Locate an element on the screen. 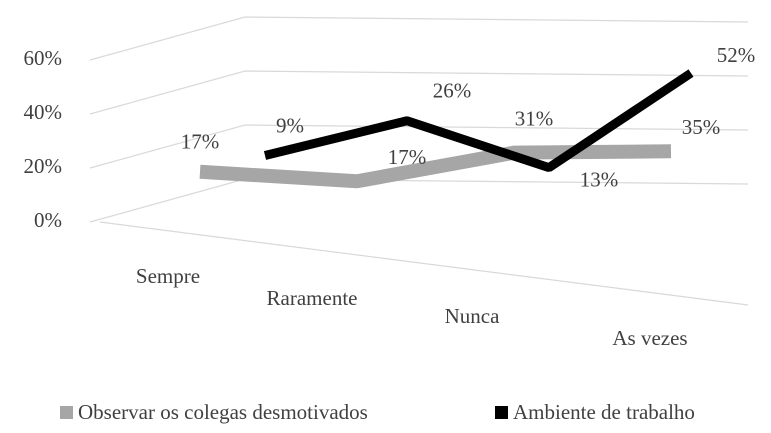 This screenshot has height=433, width=771. y-tick-label: 40% is located at coordinates (43, 112).